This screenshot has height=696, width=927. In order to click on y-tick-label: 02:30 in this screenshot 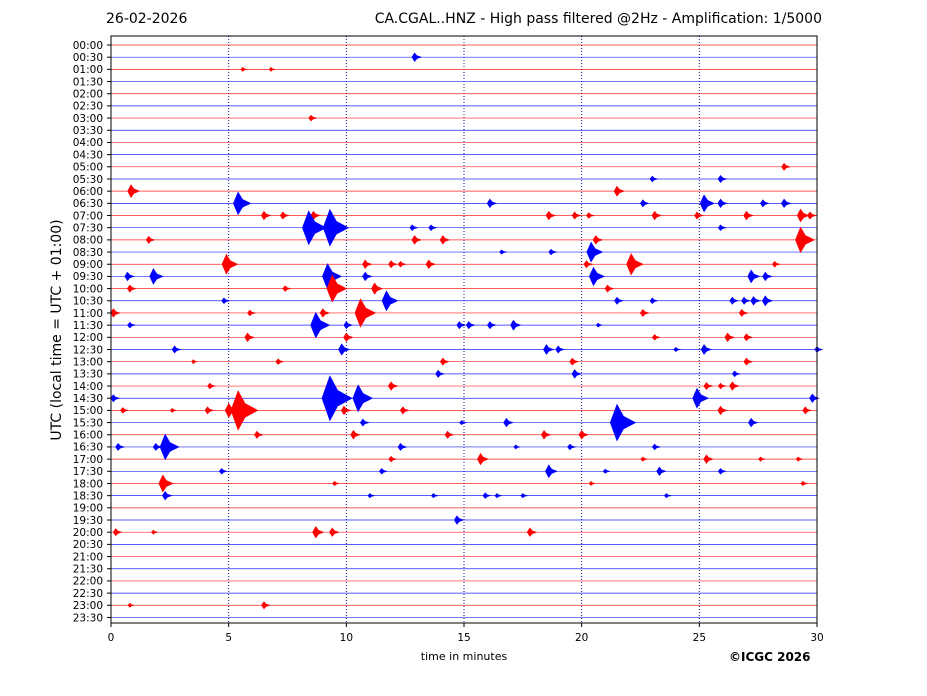, I will do `click(88, 107)`.